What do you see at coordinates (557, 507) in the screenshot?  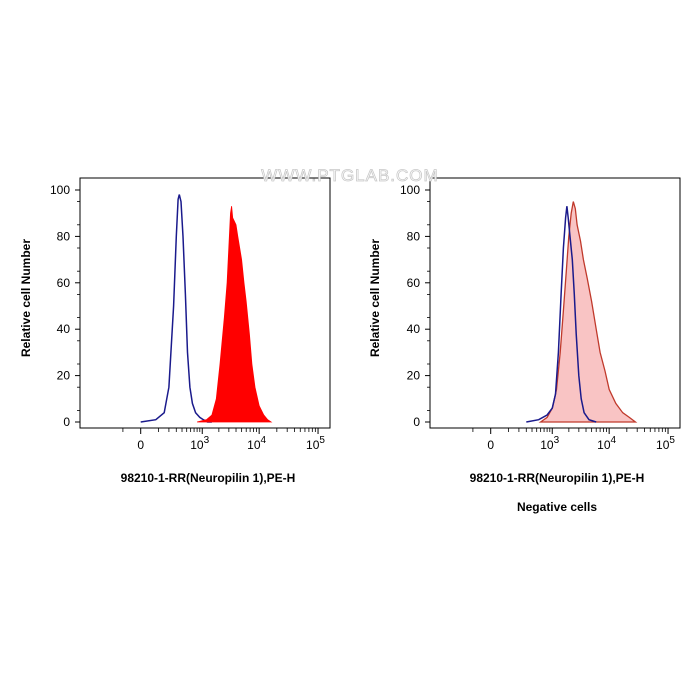 I see `panel-caption: Negative cells` at bounding box center [557, 507].